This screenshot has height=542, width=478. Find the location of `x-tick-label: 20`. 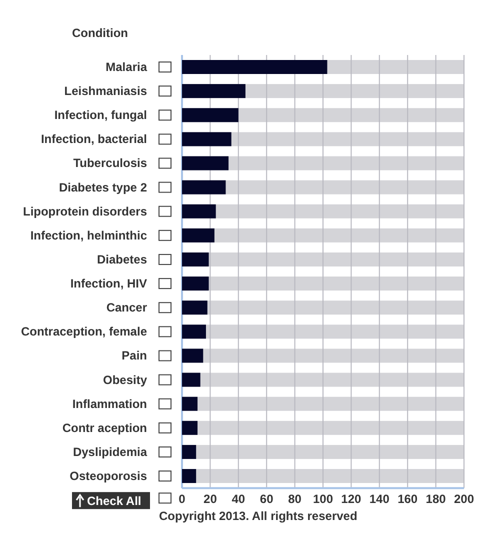

x-tick-label: 20 is located at coordinates (211, 499).